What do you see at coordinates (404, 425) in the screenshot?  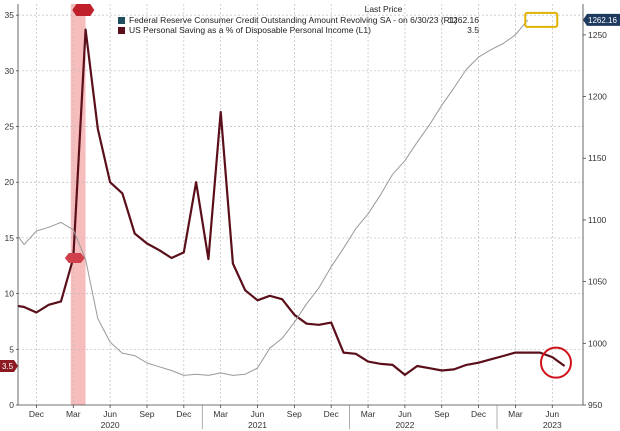 I see `x-year-label: 2022` at bounding box center [404, 425].